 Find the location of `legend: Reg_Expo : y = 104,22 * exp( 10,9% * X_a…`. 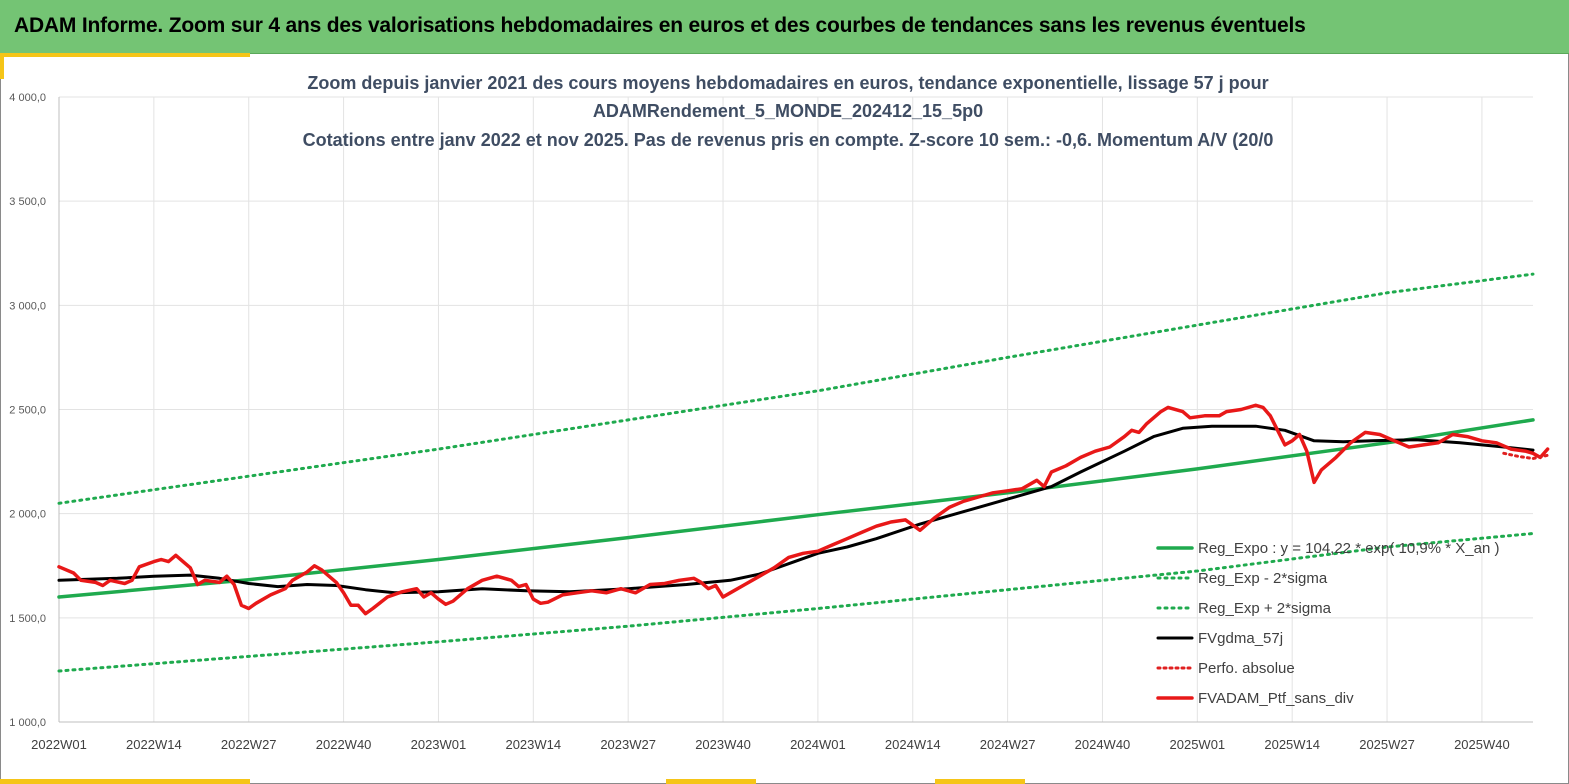

legend: Reg_Expo : y = 104,22 * exp( 10,9% * X_a… is located at coordinates (1327, 623).